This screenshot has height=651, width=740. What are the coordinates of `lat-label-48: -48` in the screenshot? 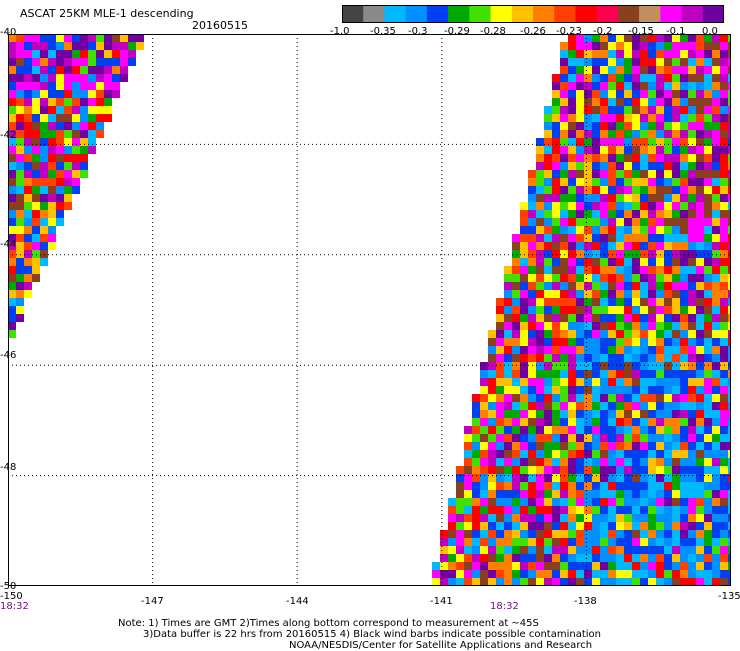 It's located at (8, 467).